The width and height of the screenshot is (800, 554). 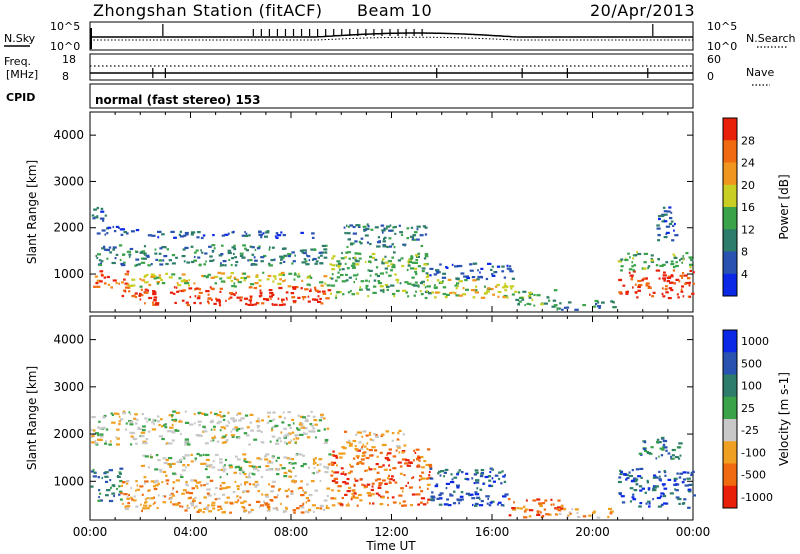 I want to click on power-colorbar-tick: 24, so click(x=748, y=163).